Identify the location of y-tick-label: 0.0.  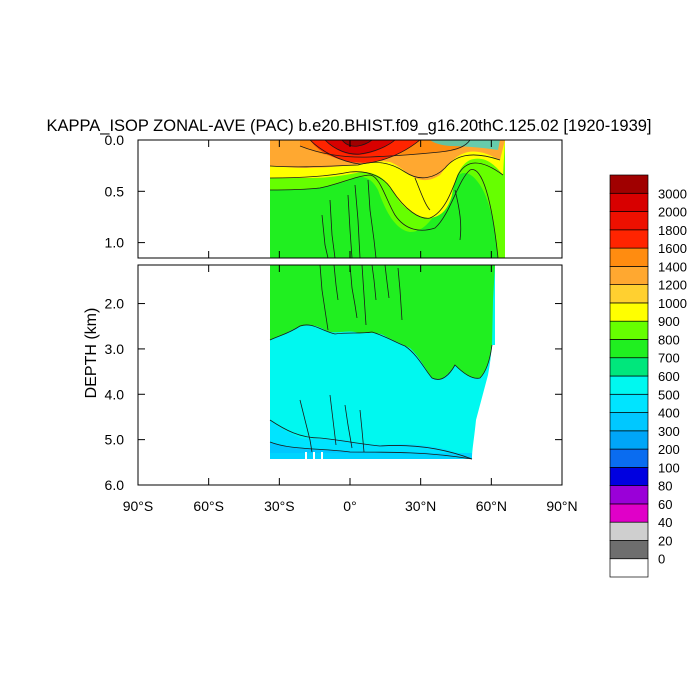
(115, 140).